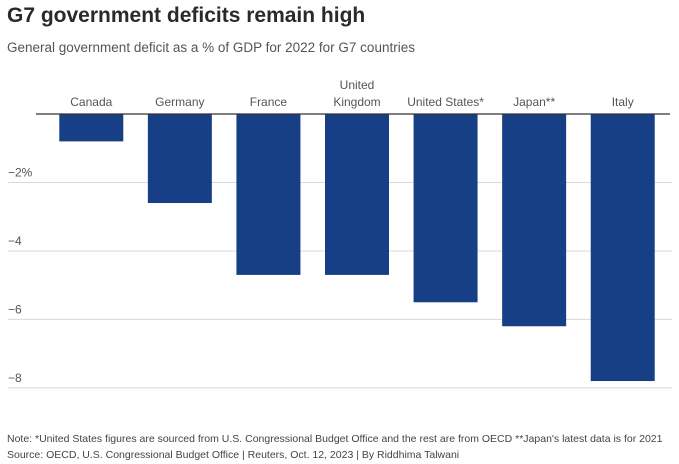  I want to click on y-tick-label: −4, so click(15, 241).